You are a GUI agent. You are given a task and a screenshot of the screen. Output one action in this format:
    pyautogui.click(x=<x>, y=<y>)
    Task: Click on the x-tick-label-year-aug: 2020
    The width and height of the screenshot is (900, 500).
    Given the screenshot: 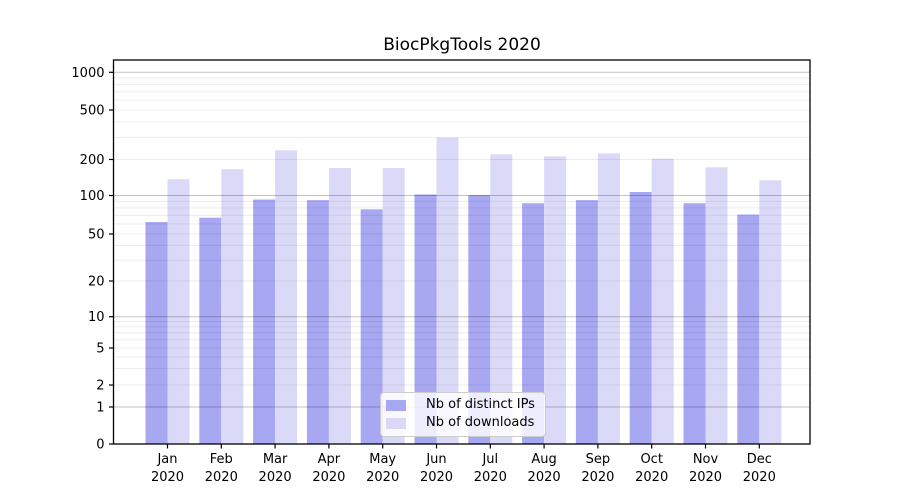 What is the action you would take?
    pyautogui.click(x=544, y=477)
    